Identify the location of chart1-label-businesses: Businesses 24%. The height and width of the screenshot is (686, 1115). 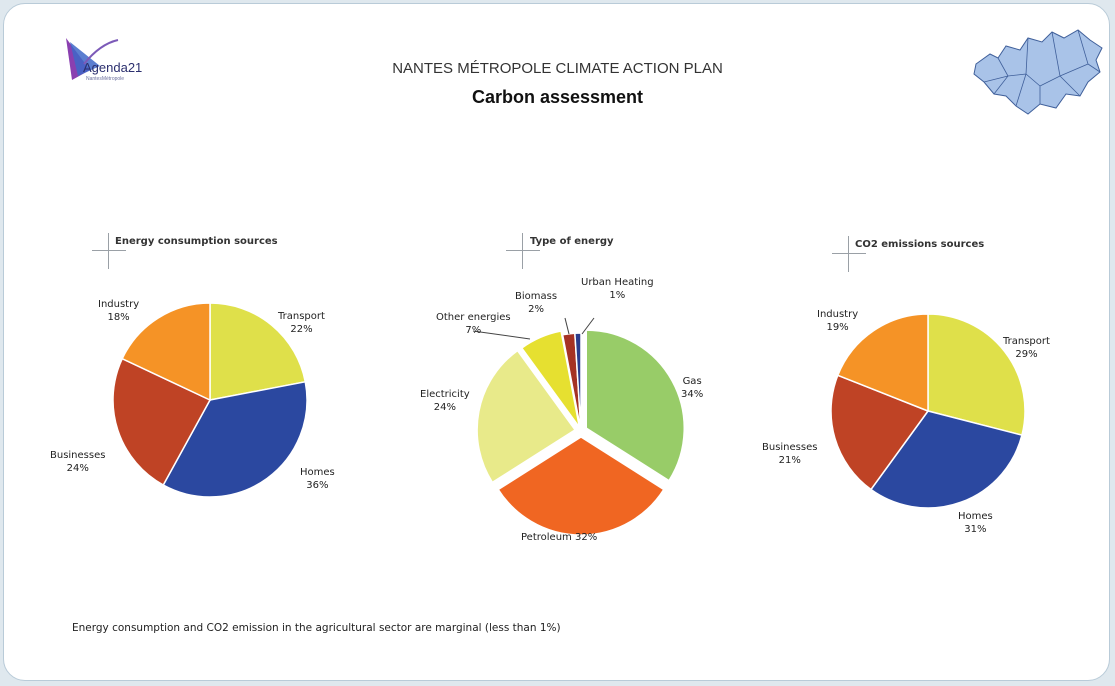
(78, 462).